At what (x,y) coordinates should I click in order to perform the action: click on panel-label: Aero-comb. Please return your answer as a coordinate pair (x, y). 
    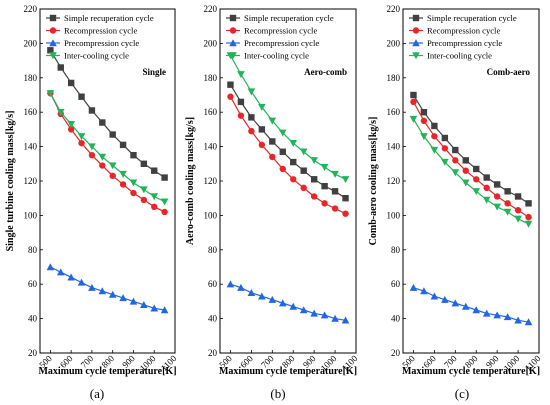
    Looking at the image, I should click on (325, 72).